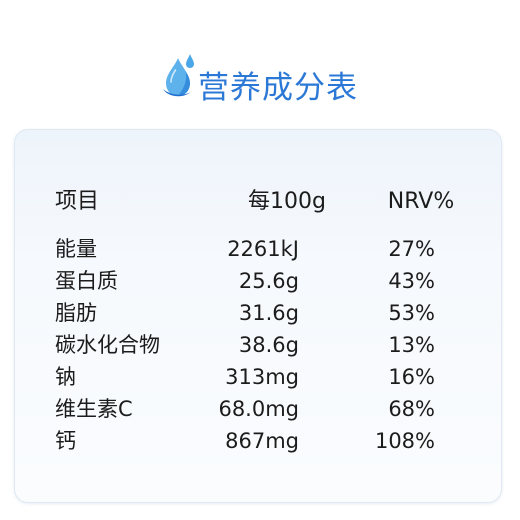 The image size is (520, 520). I want to click on nutrient-name: 脂肪, so click(76, 313).